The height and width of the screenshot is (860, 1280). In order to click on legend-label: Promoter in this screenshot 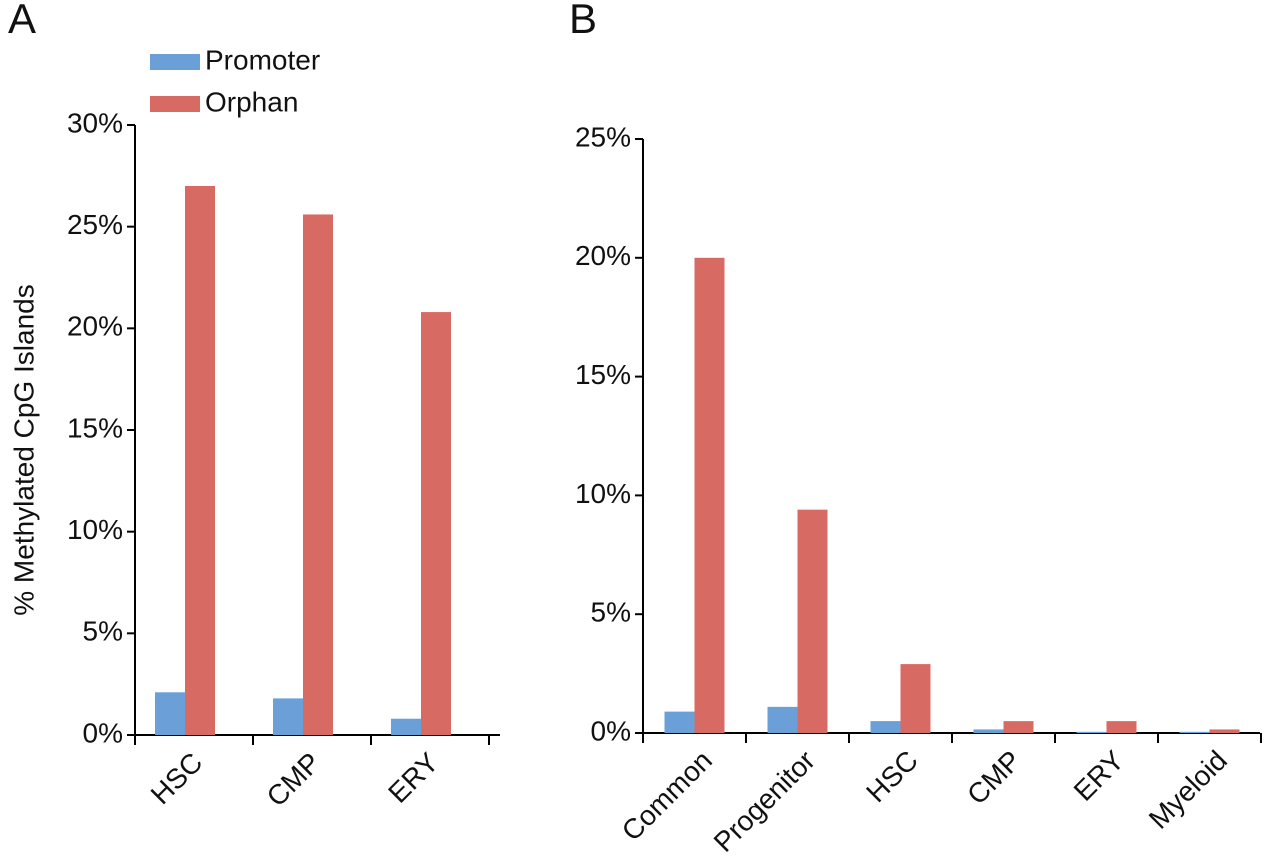, I will do `click(262, 59)`.